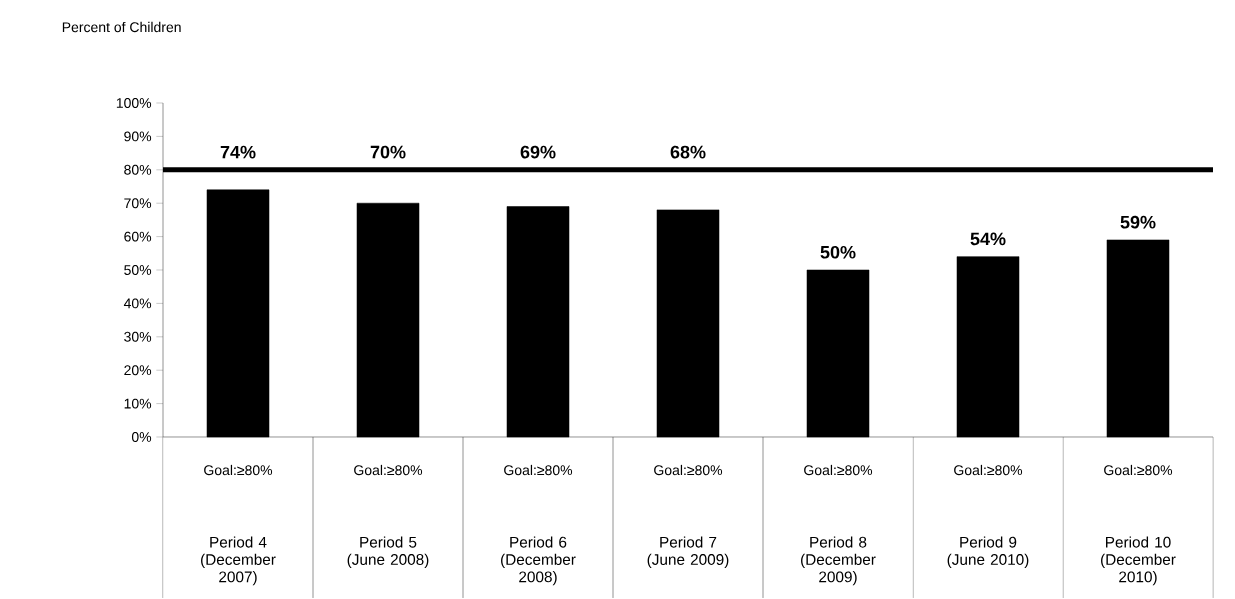 The height and width of the screenshot is (599, 1235). Describe the element at coordinates (838, 252) in the screenshot. I see `data-label: 50%` at that location.